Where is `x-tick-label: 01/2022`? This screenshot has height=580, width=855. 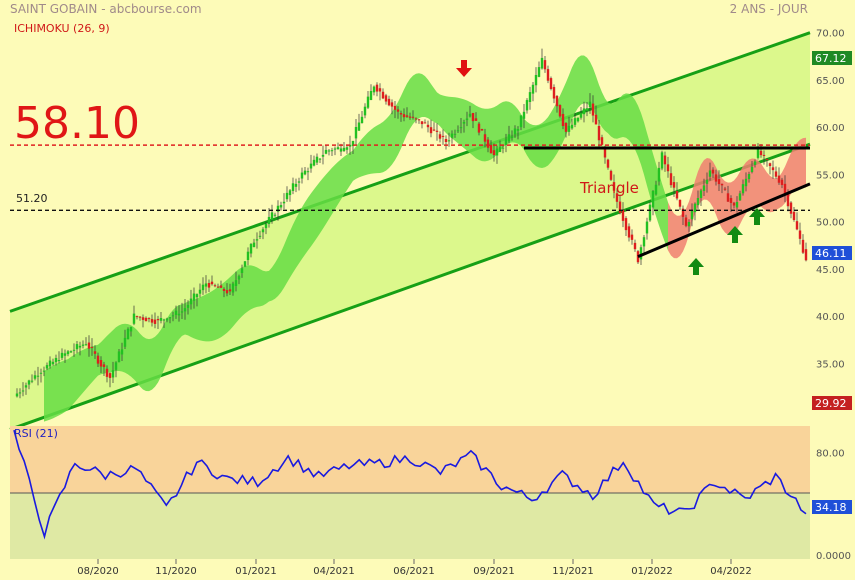
x-tick-label: 01/2022 is located at coordinates (652, 571).